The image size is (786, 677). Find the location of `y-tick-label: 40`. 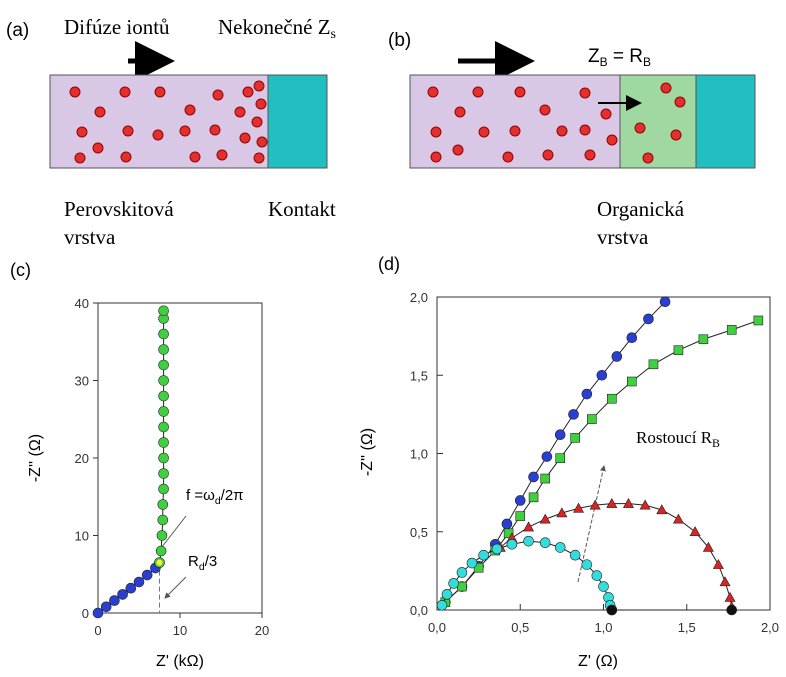

y-tick-label: 40 is located at coordinates (82, 303).